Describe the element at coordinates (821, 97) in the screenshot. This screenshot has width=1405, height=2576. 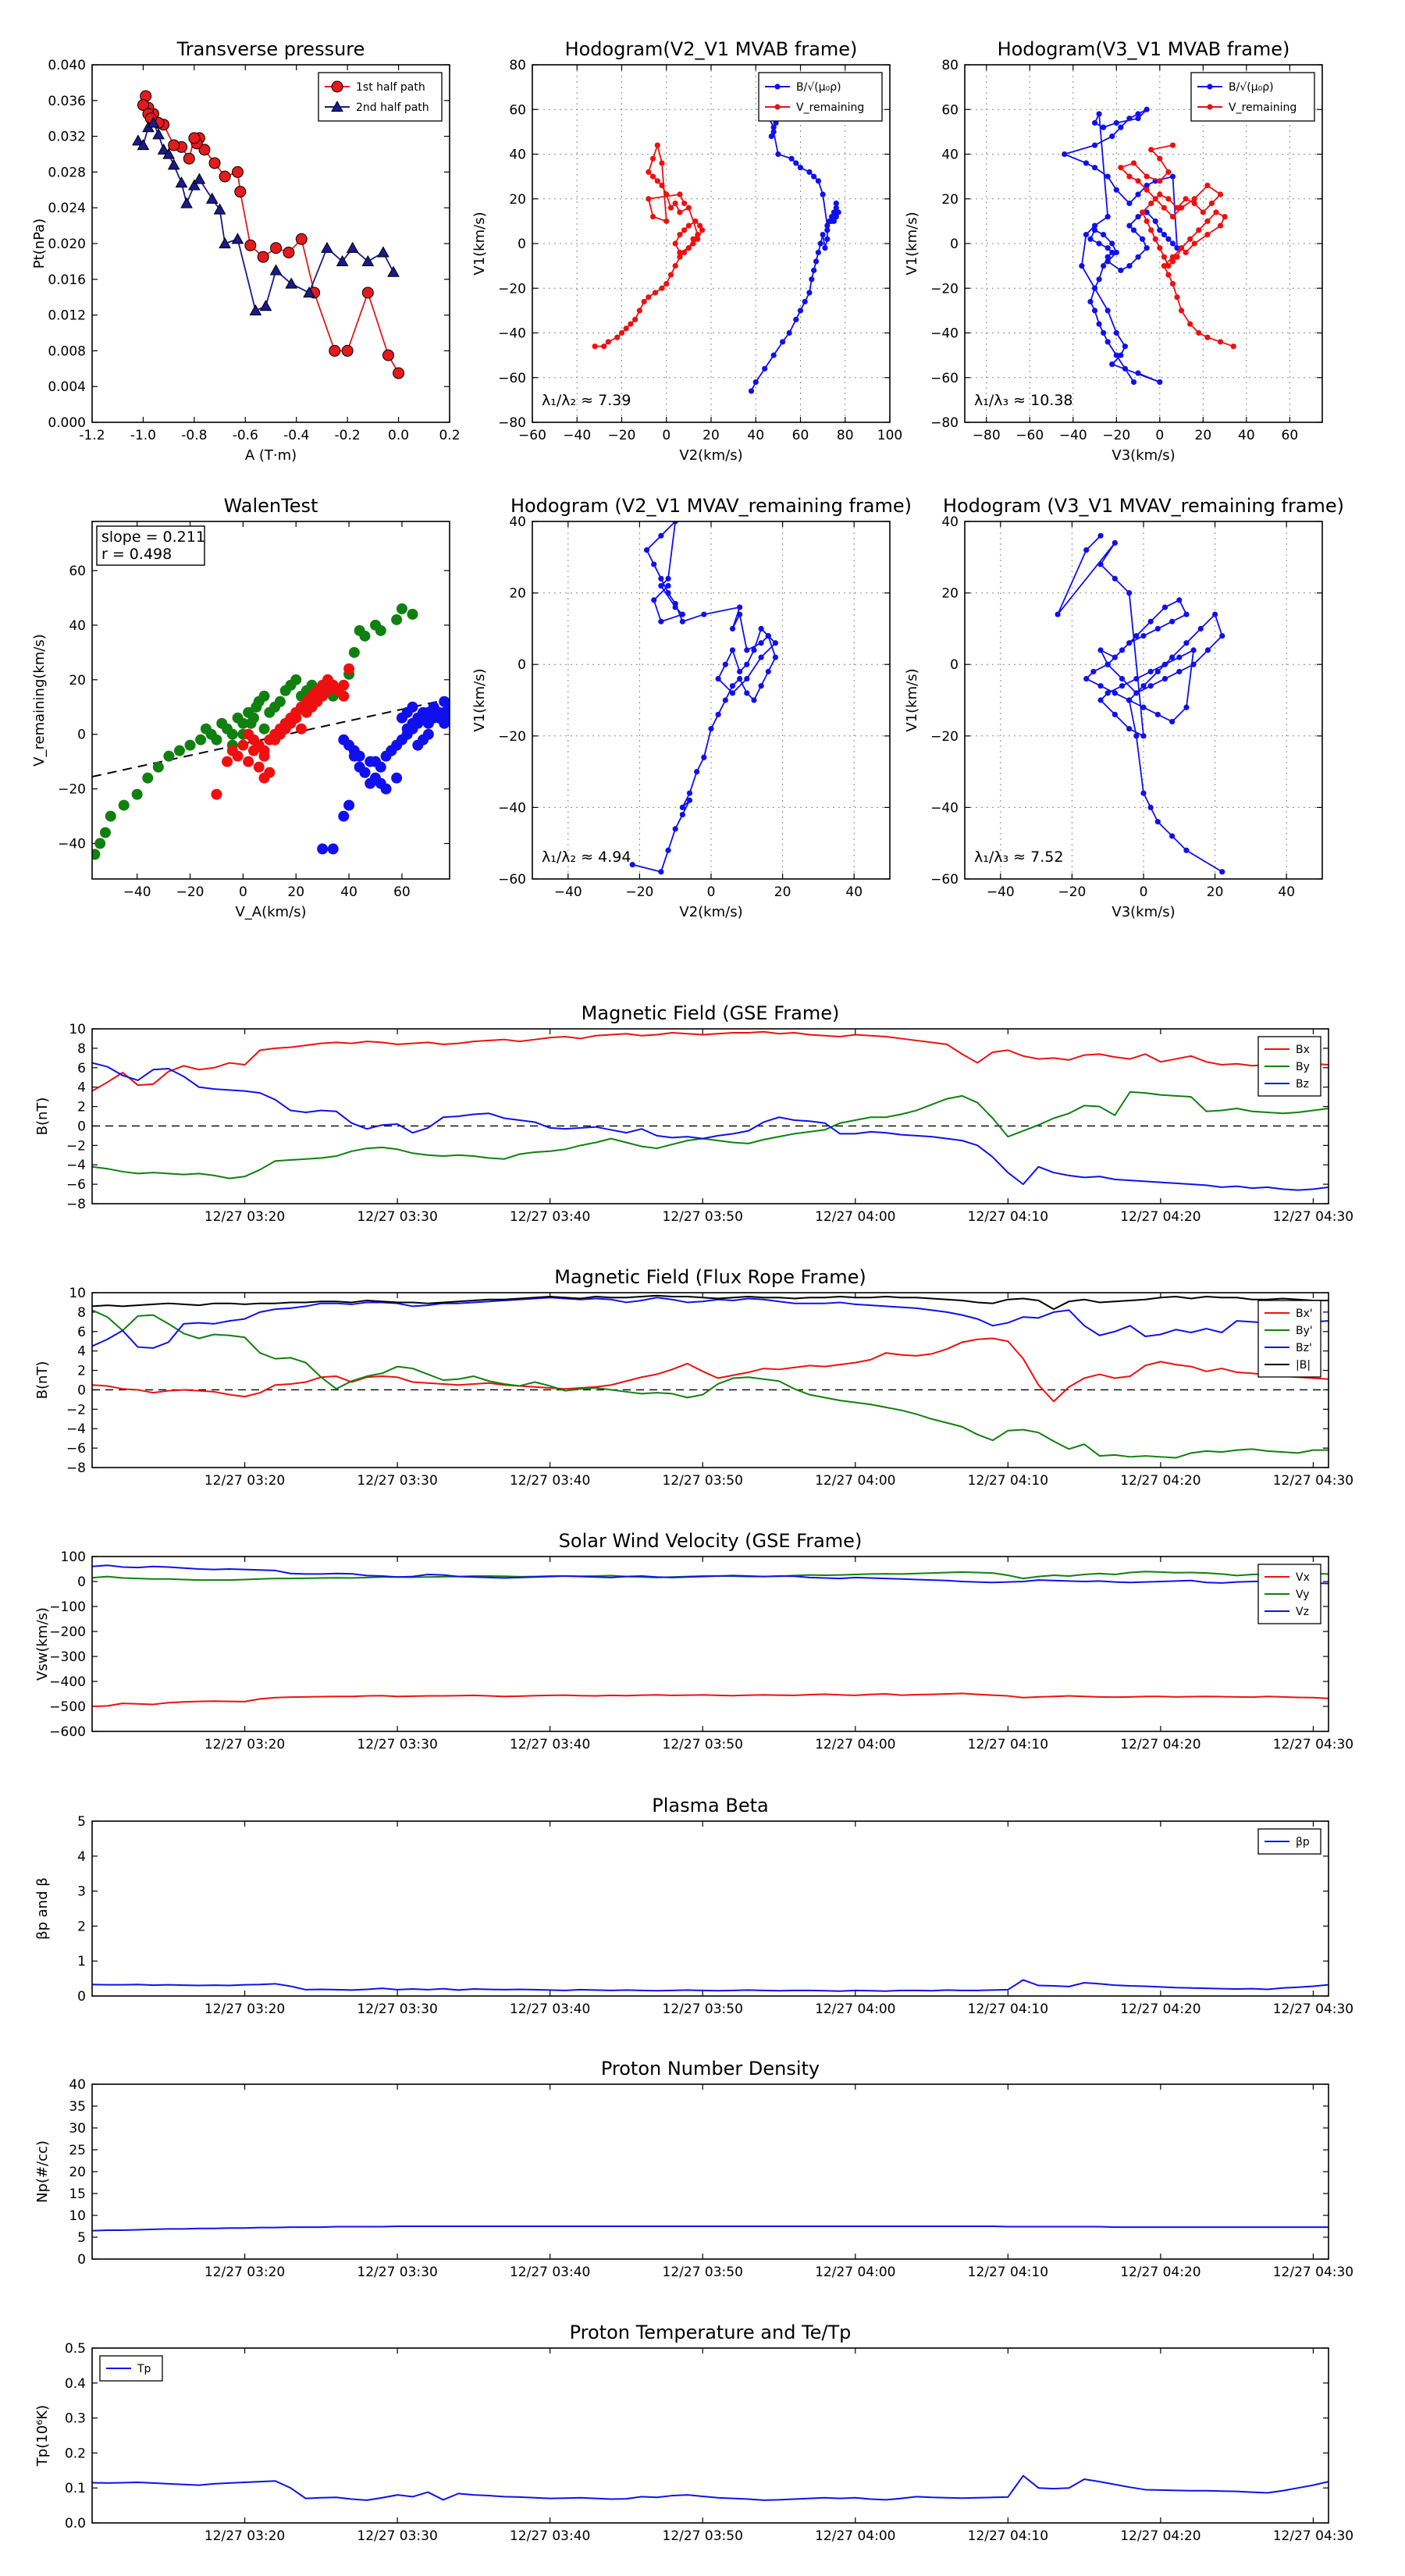
I see `legend-box` at that location.